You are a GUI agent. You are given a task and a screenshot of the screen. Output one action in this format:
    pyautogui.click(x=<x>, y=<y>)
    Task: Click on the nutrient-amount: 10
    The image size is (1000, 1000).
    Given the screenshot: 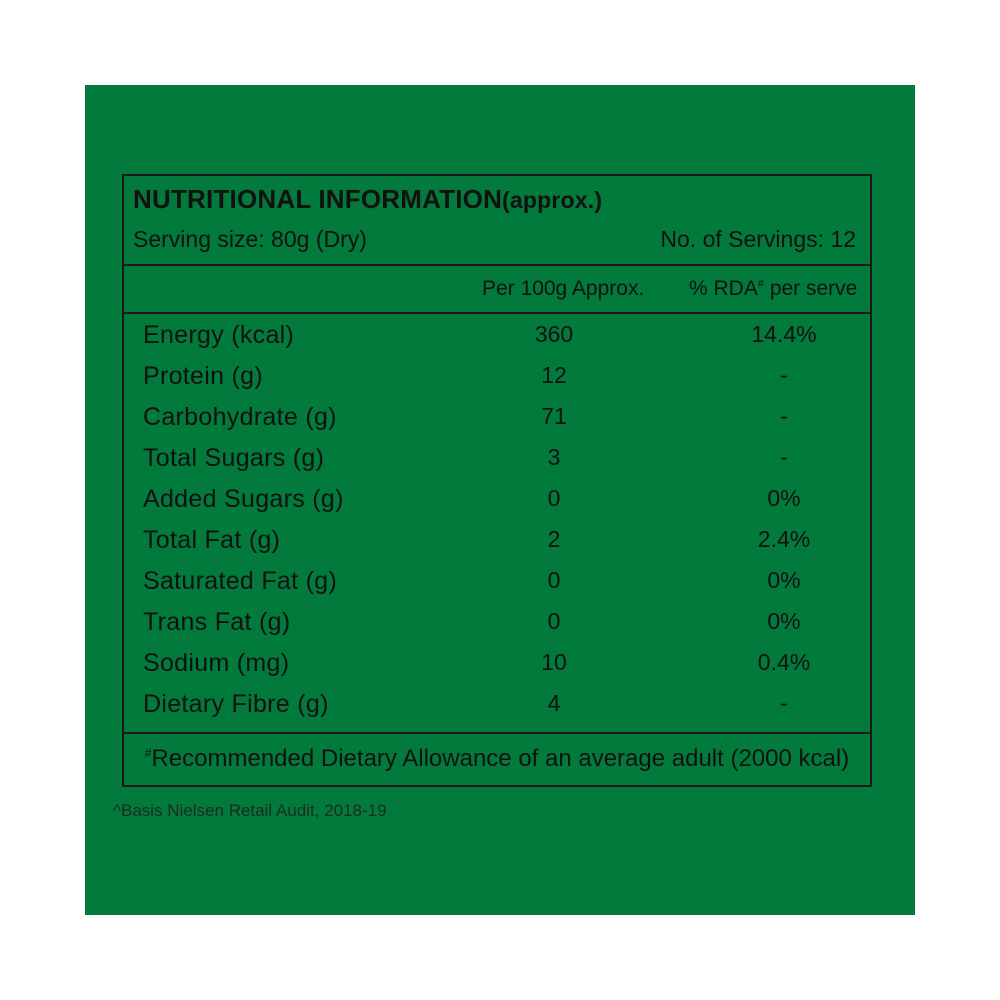 What is the action you would take?
    pyautogui.click(x=554, y=662)
    